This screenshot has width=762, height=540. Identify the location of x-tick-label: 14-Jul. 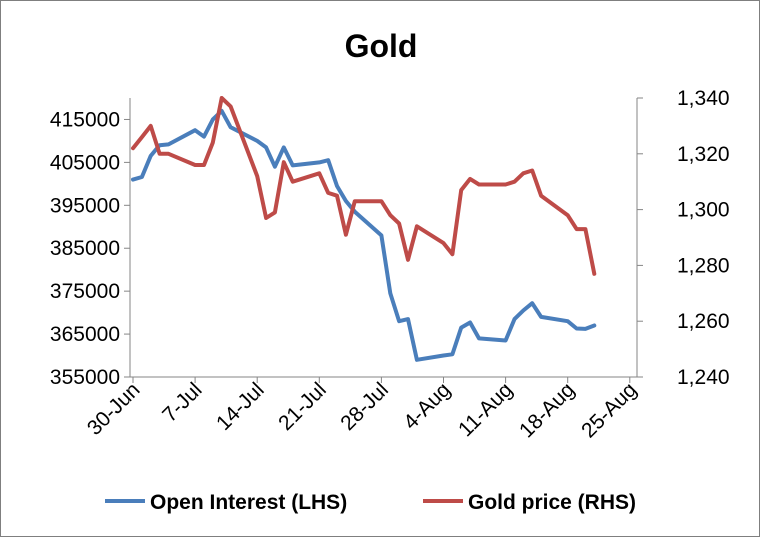
(240, 406).